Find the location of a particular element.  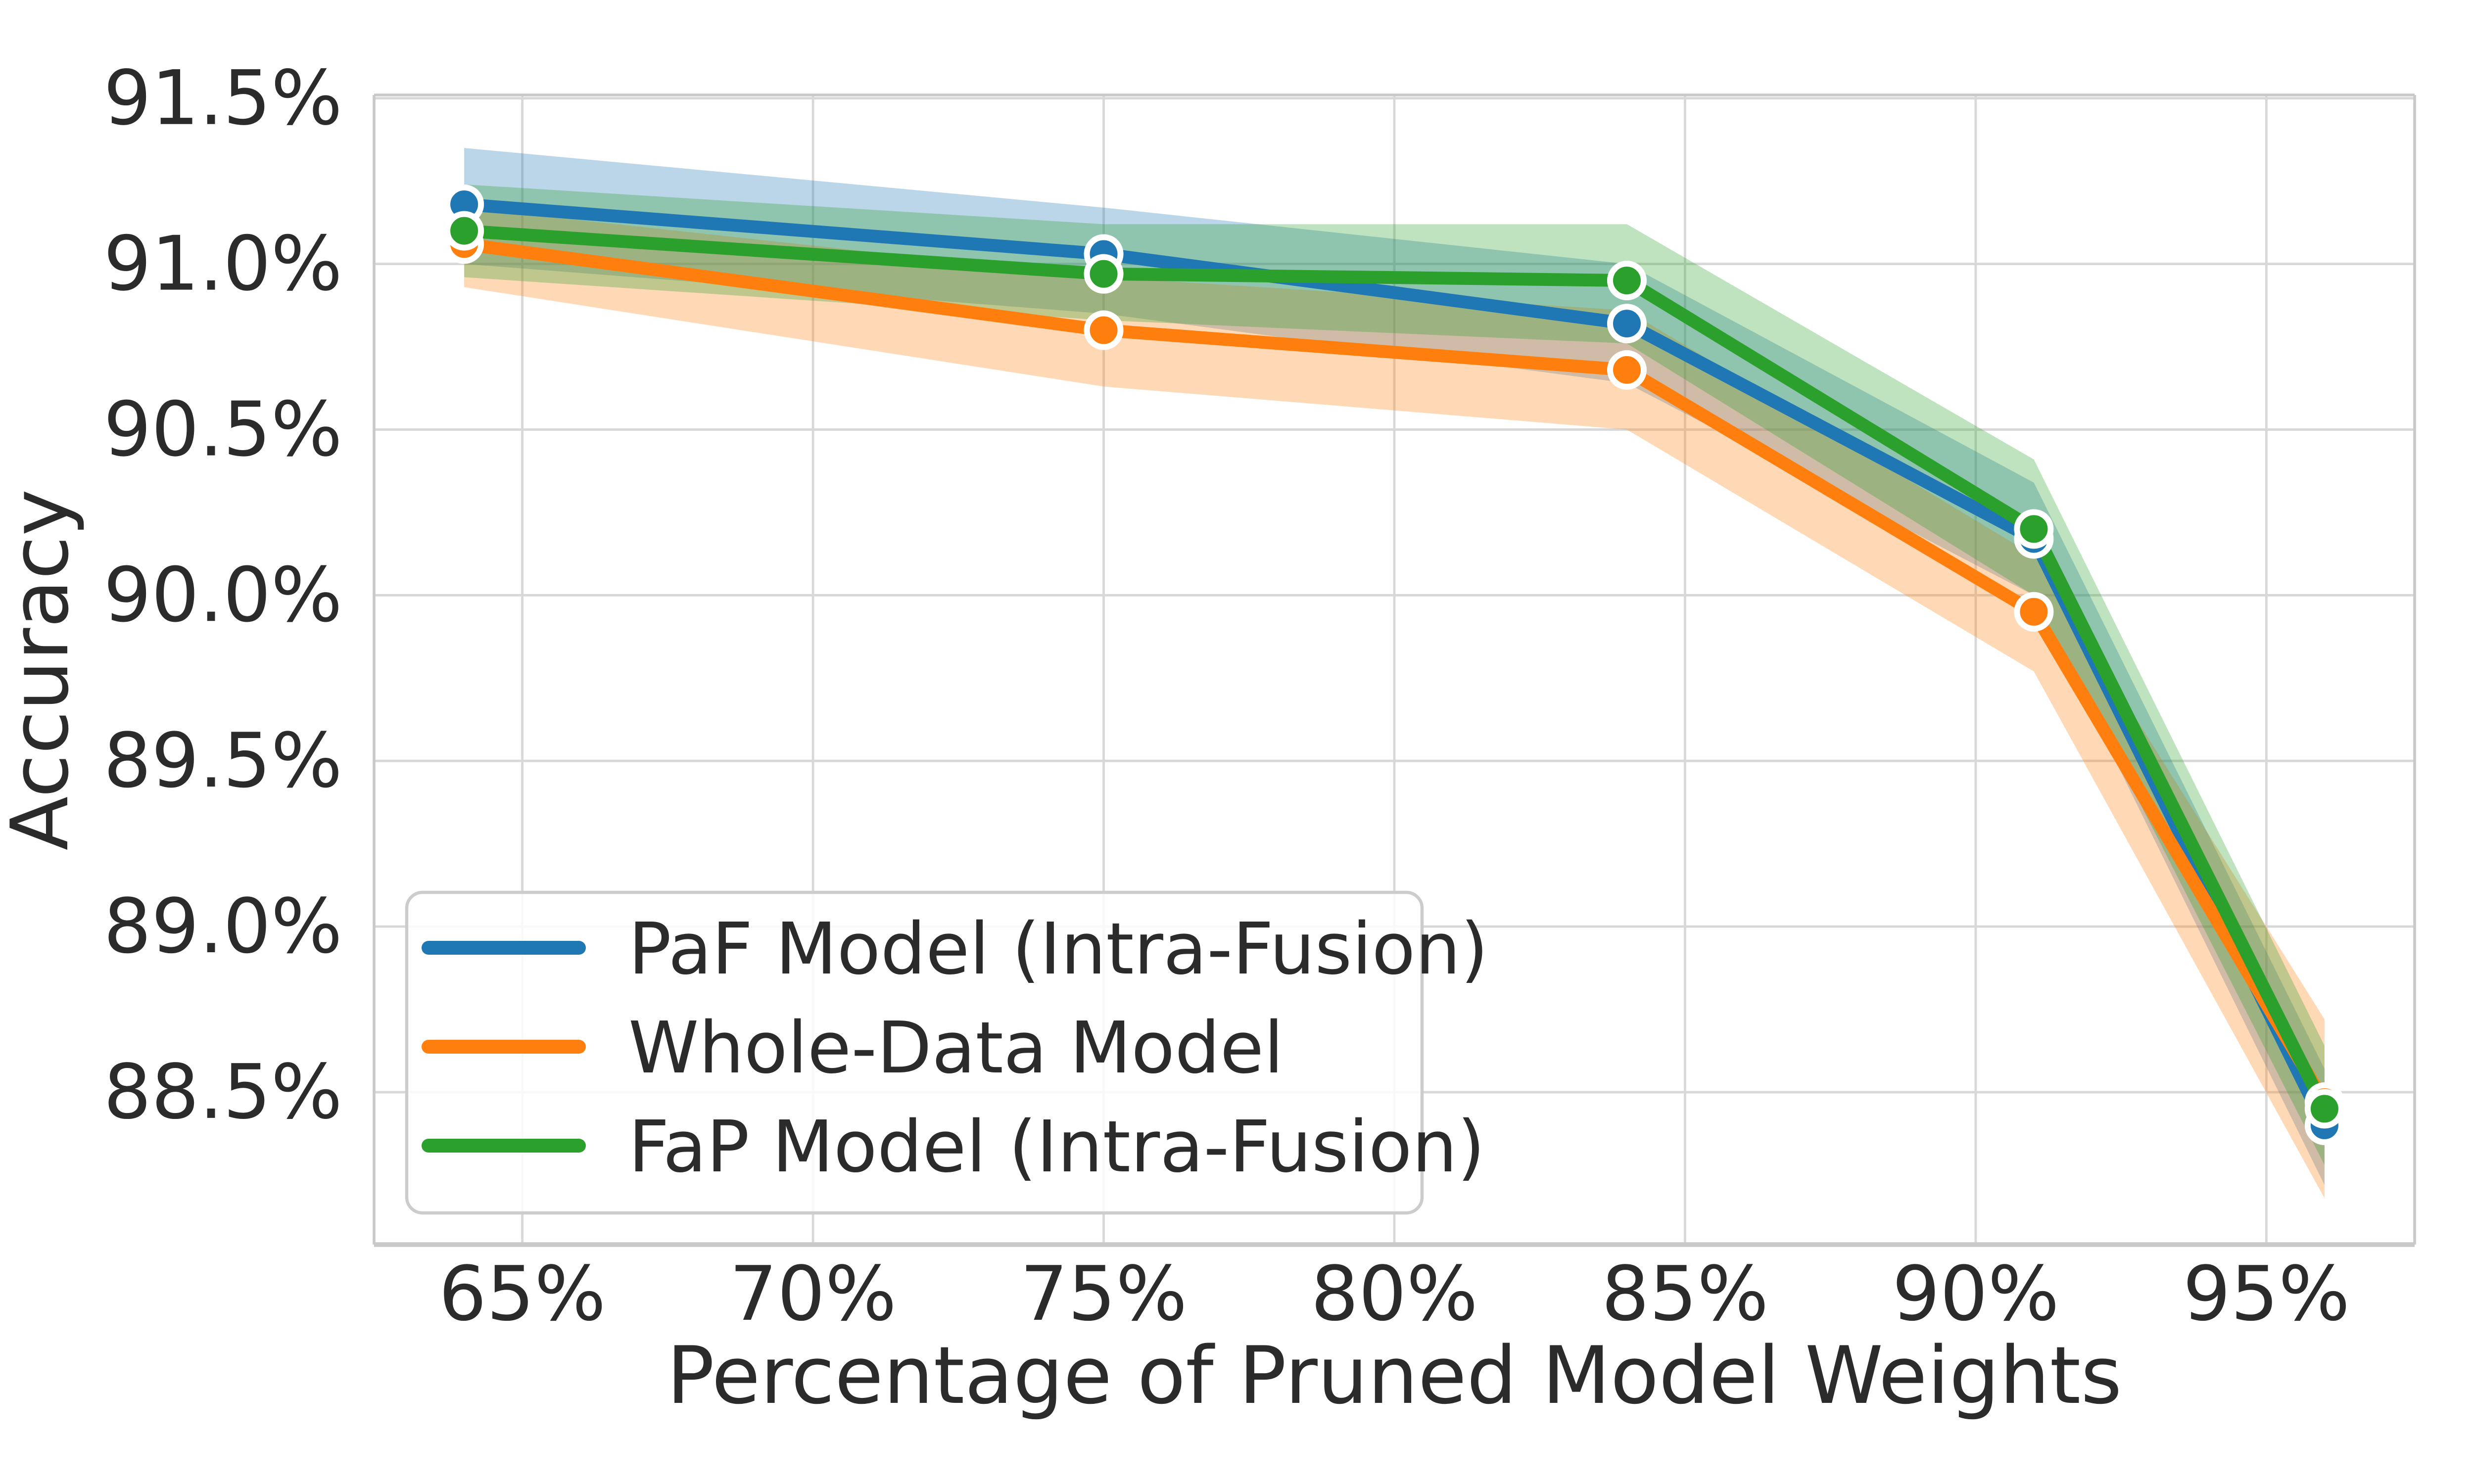

x-tick-label-65: 65% is located at coordinates (523, 1294).